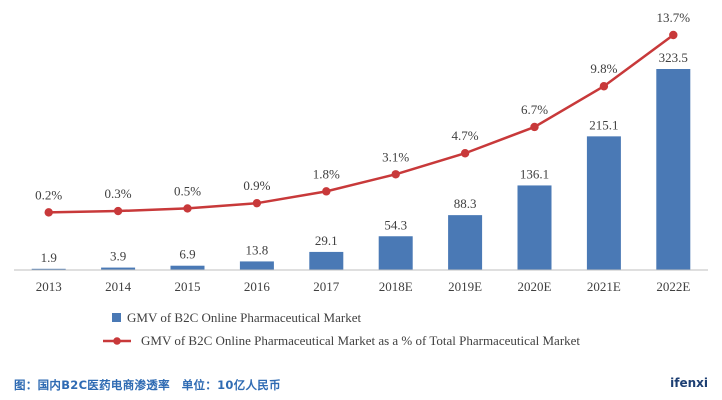  I want to click on bar-value-label: 323.5, so click(673, 57).